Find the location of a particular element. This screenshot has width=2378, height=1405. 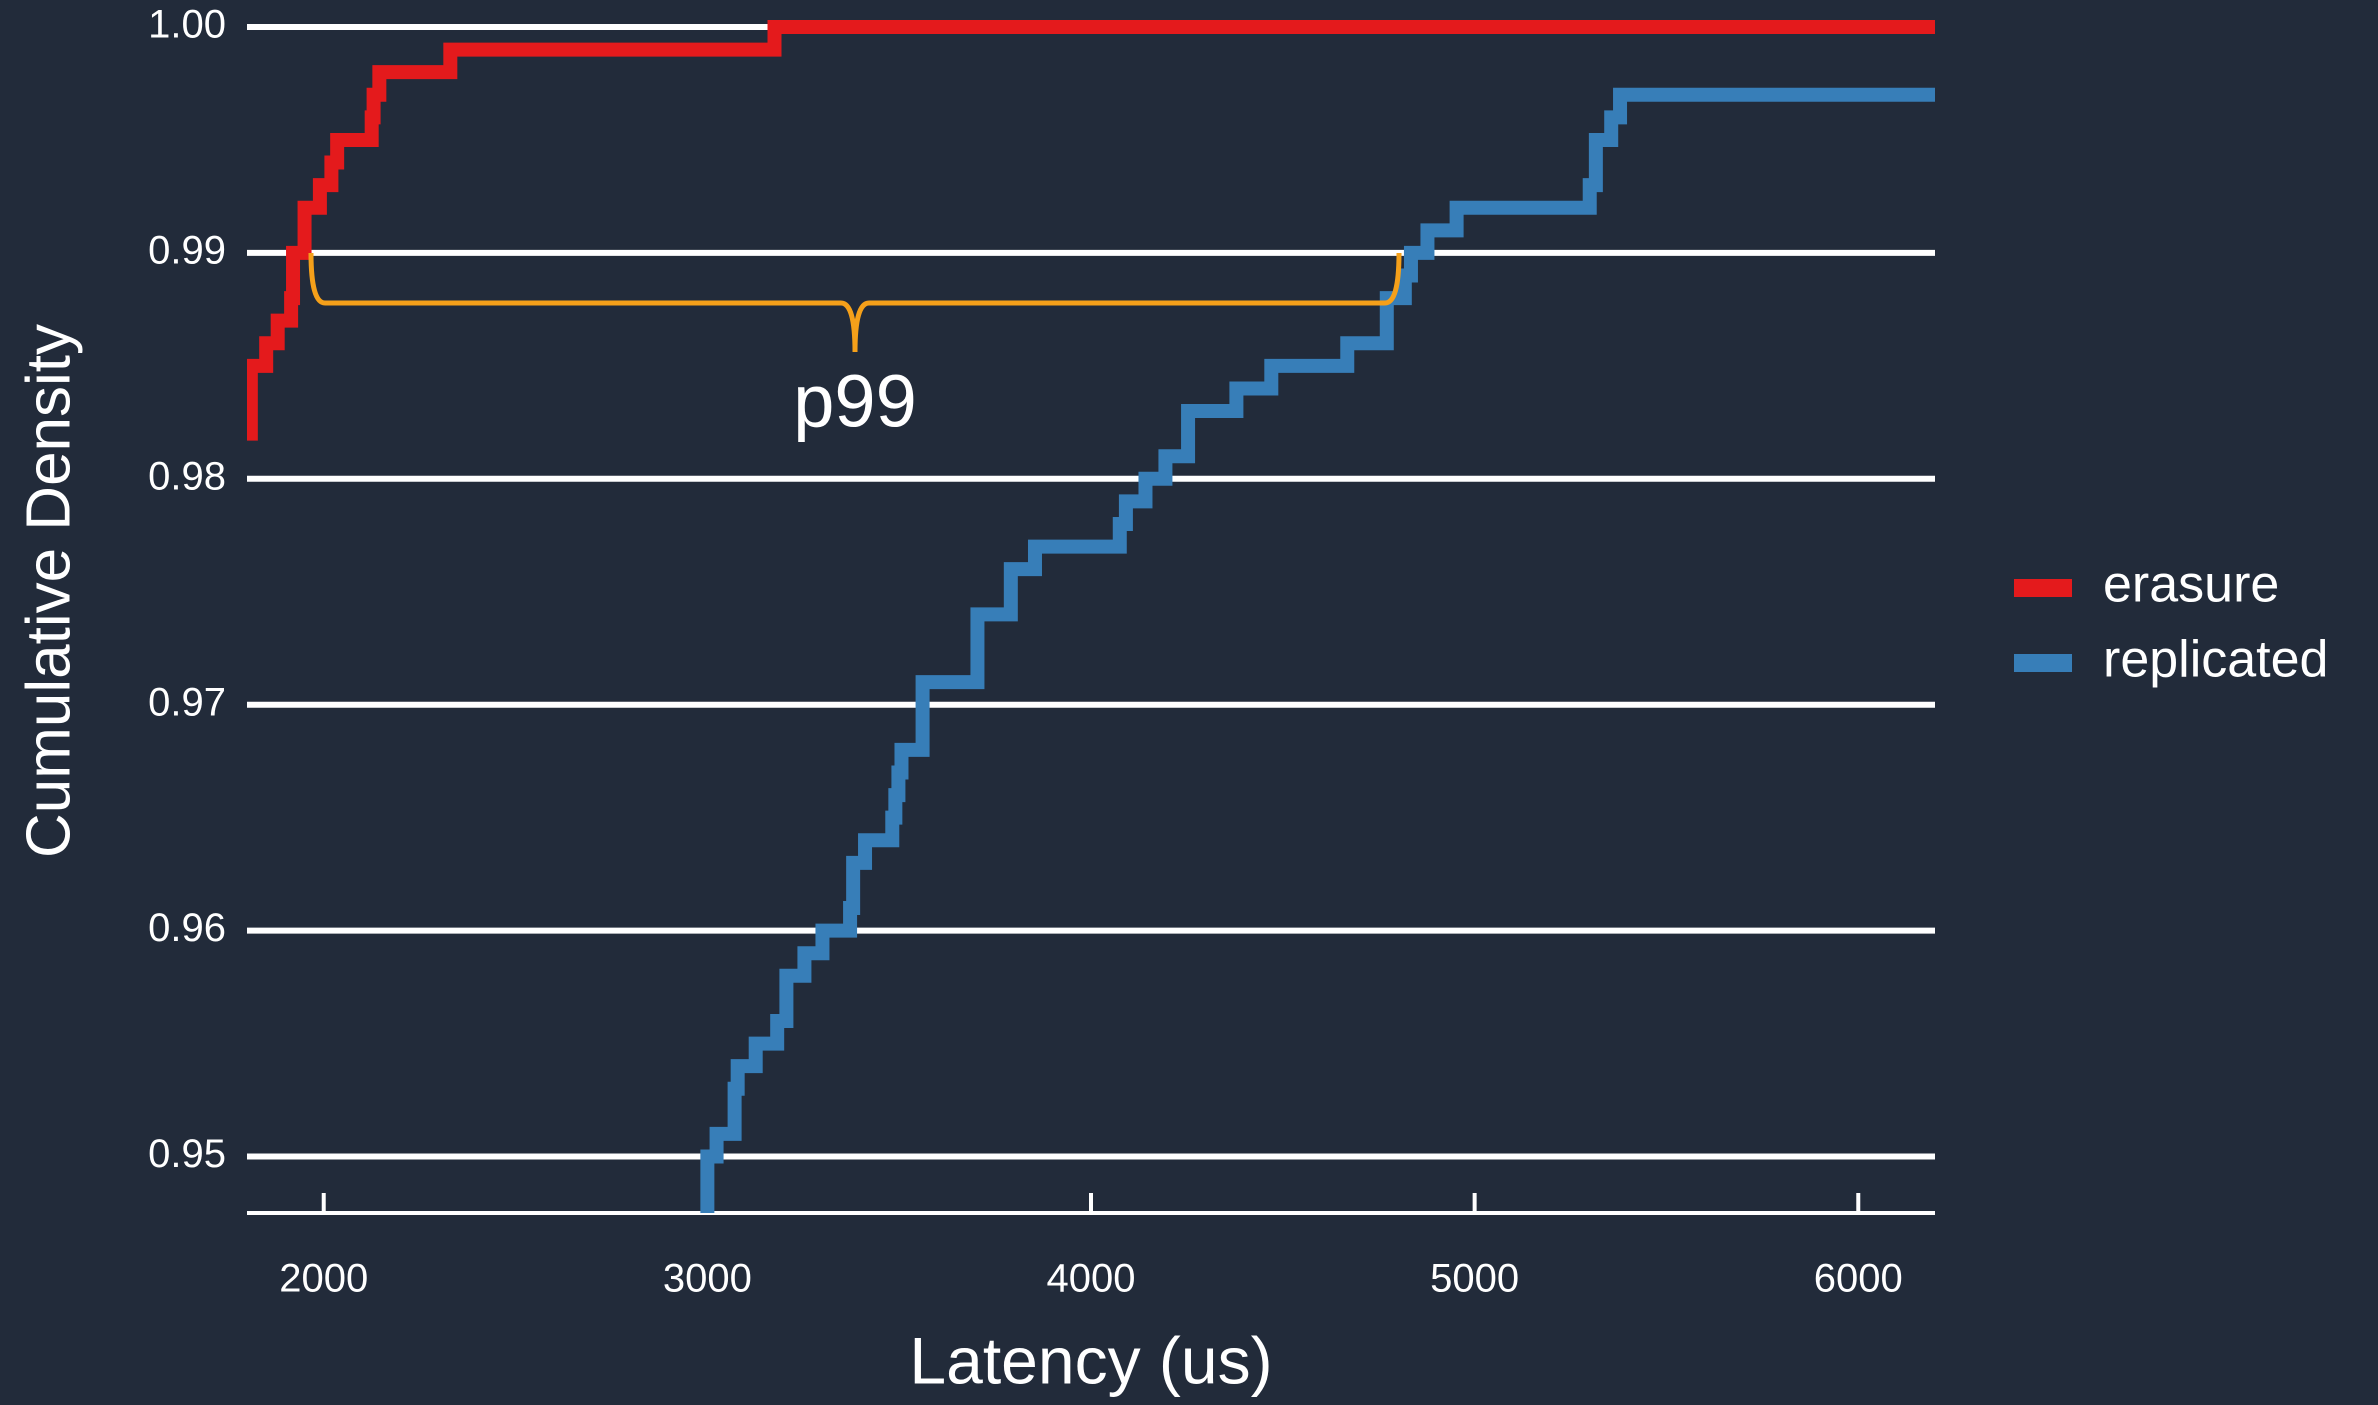

y-tick-label: 1.00 is located at coordinates (187, 25).